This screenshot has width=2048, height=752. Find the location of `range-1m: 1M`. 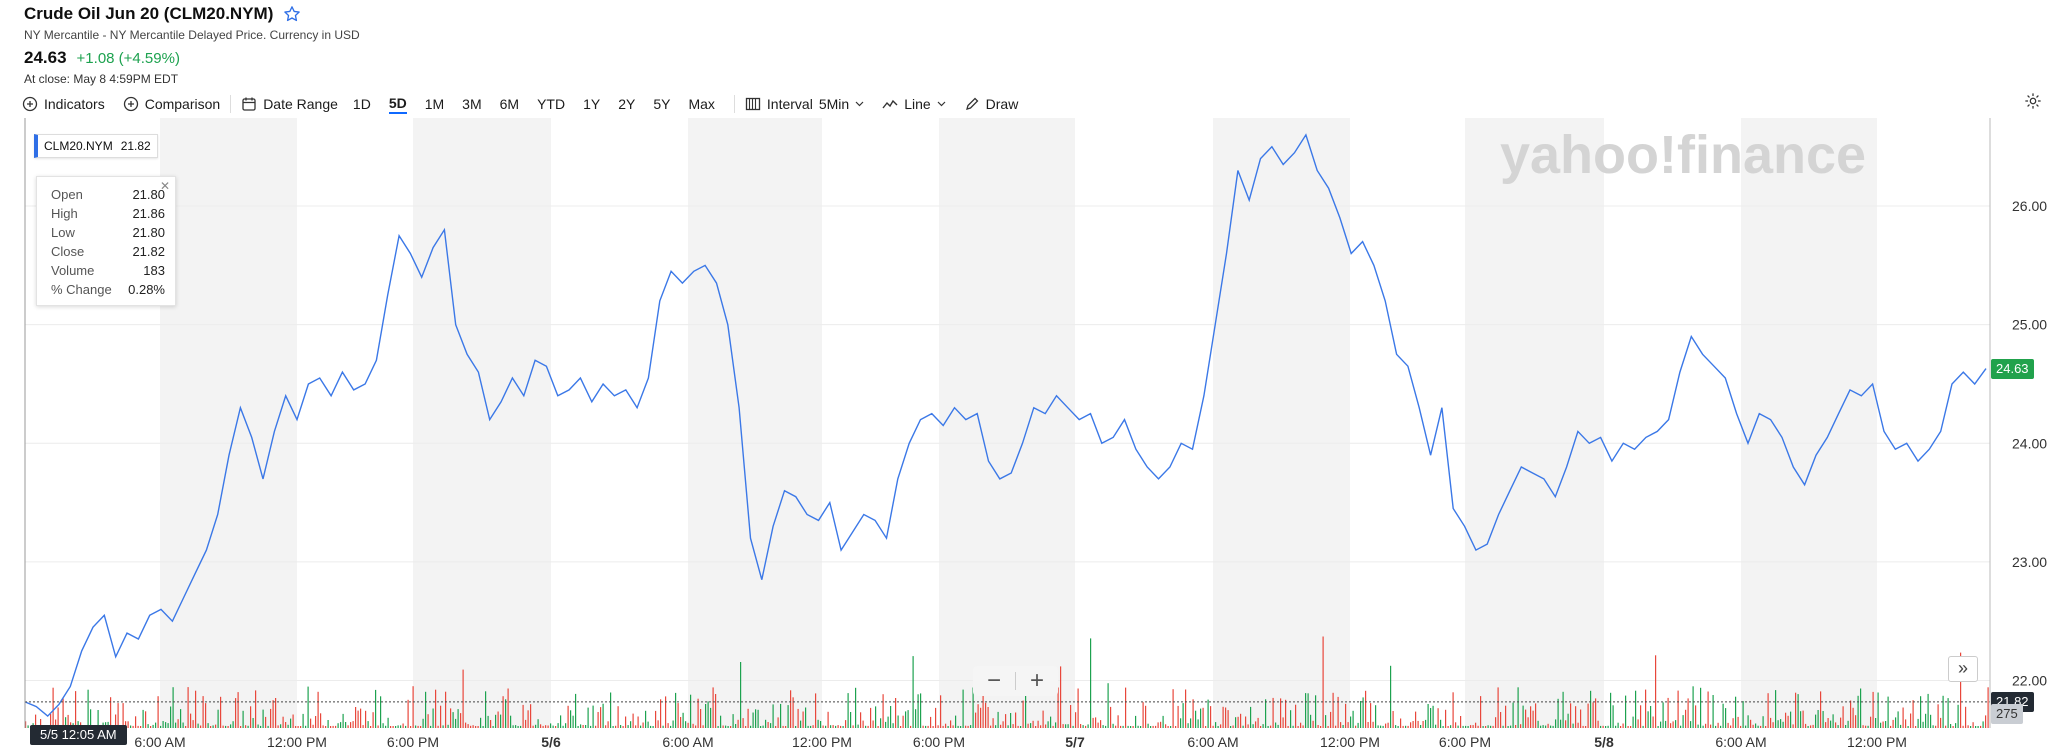

range-1m: 1M is located at coordinates (434, 104).